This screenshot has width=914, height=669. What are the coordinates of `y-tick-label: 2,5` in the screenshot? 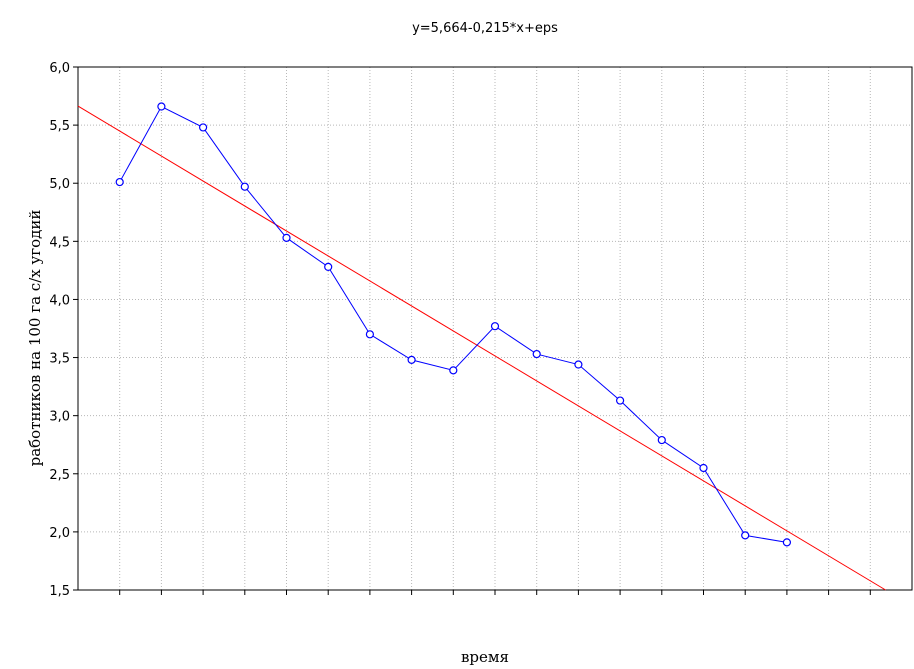 It's located at (59, 475).